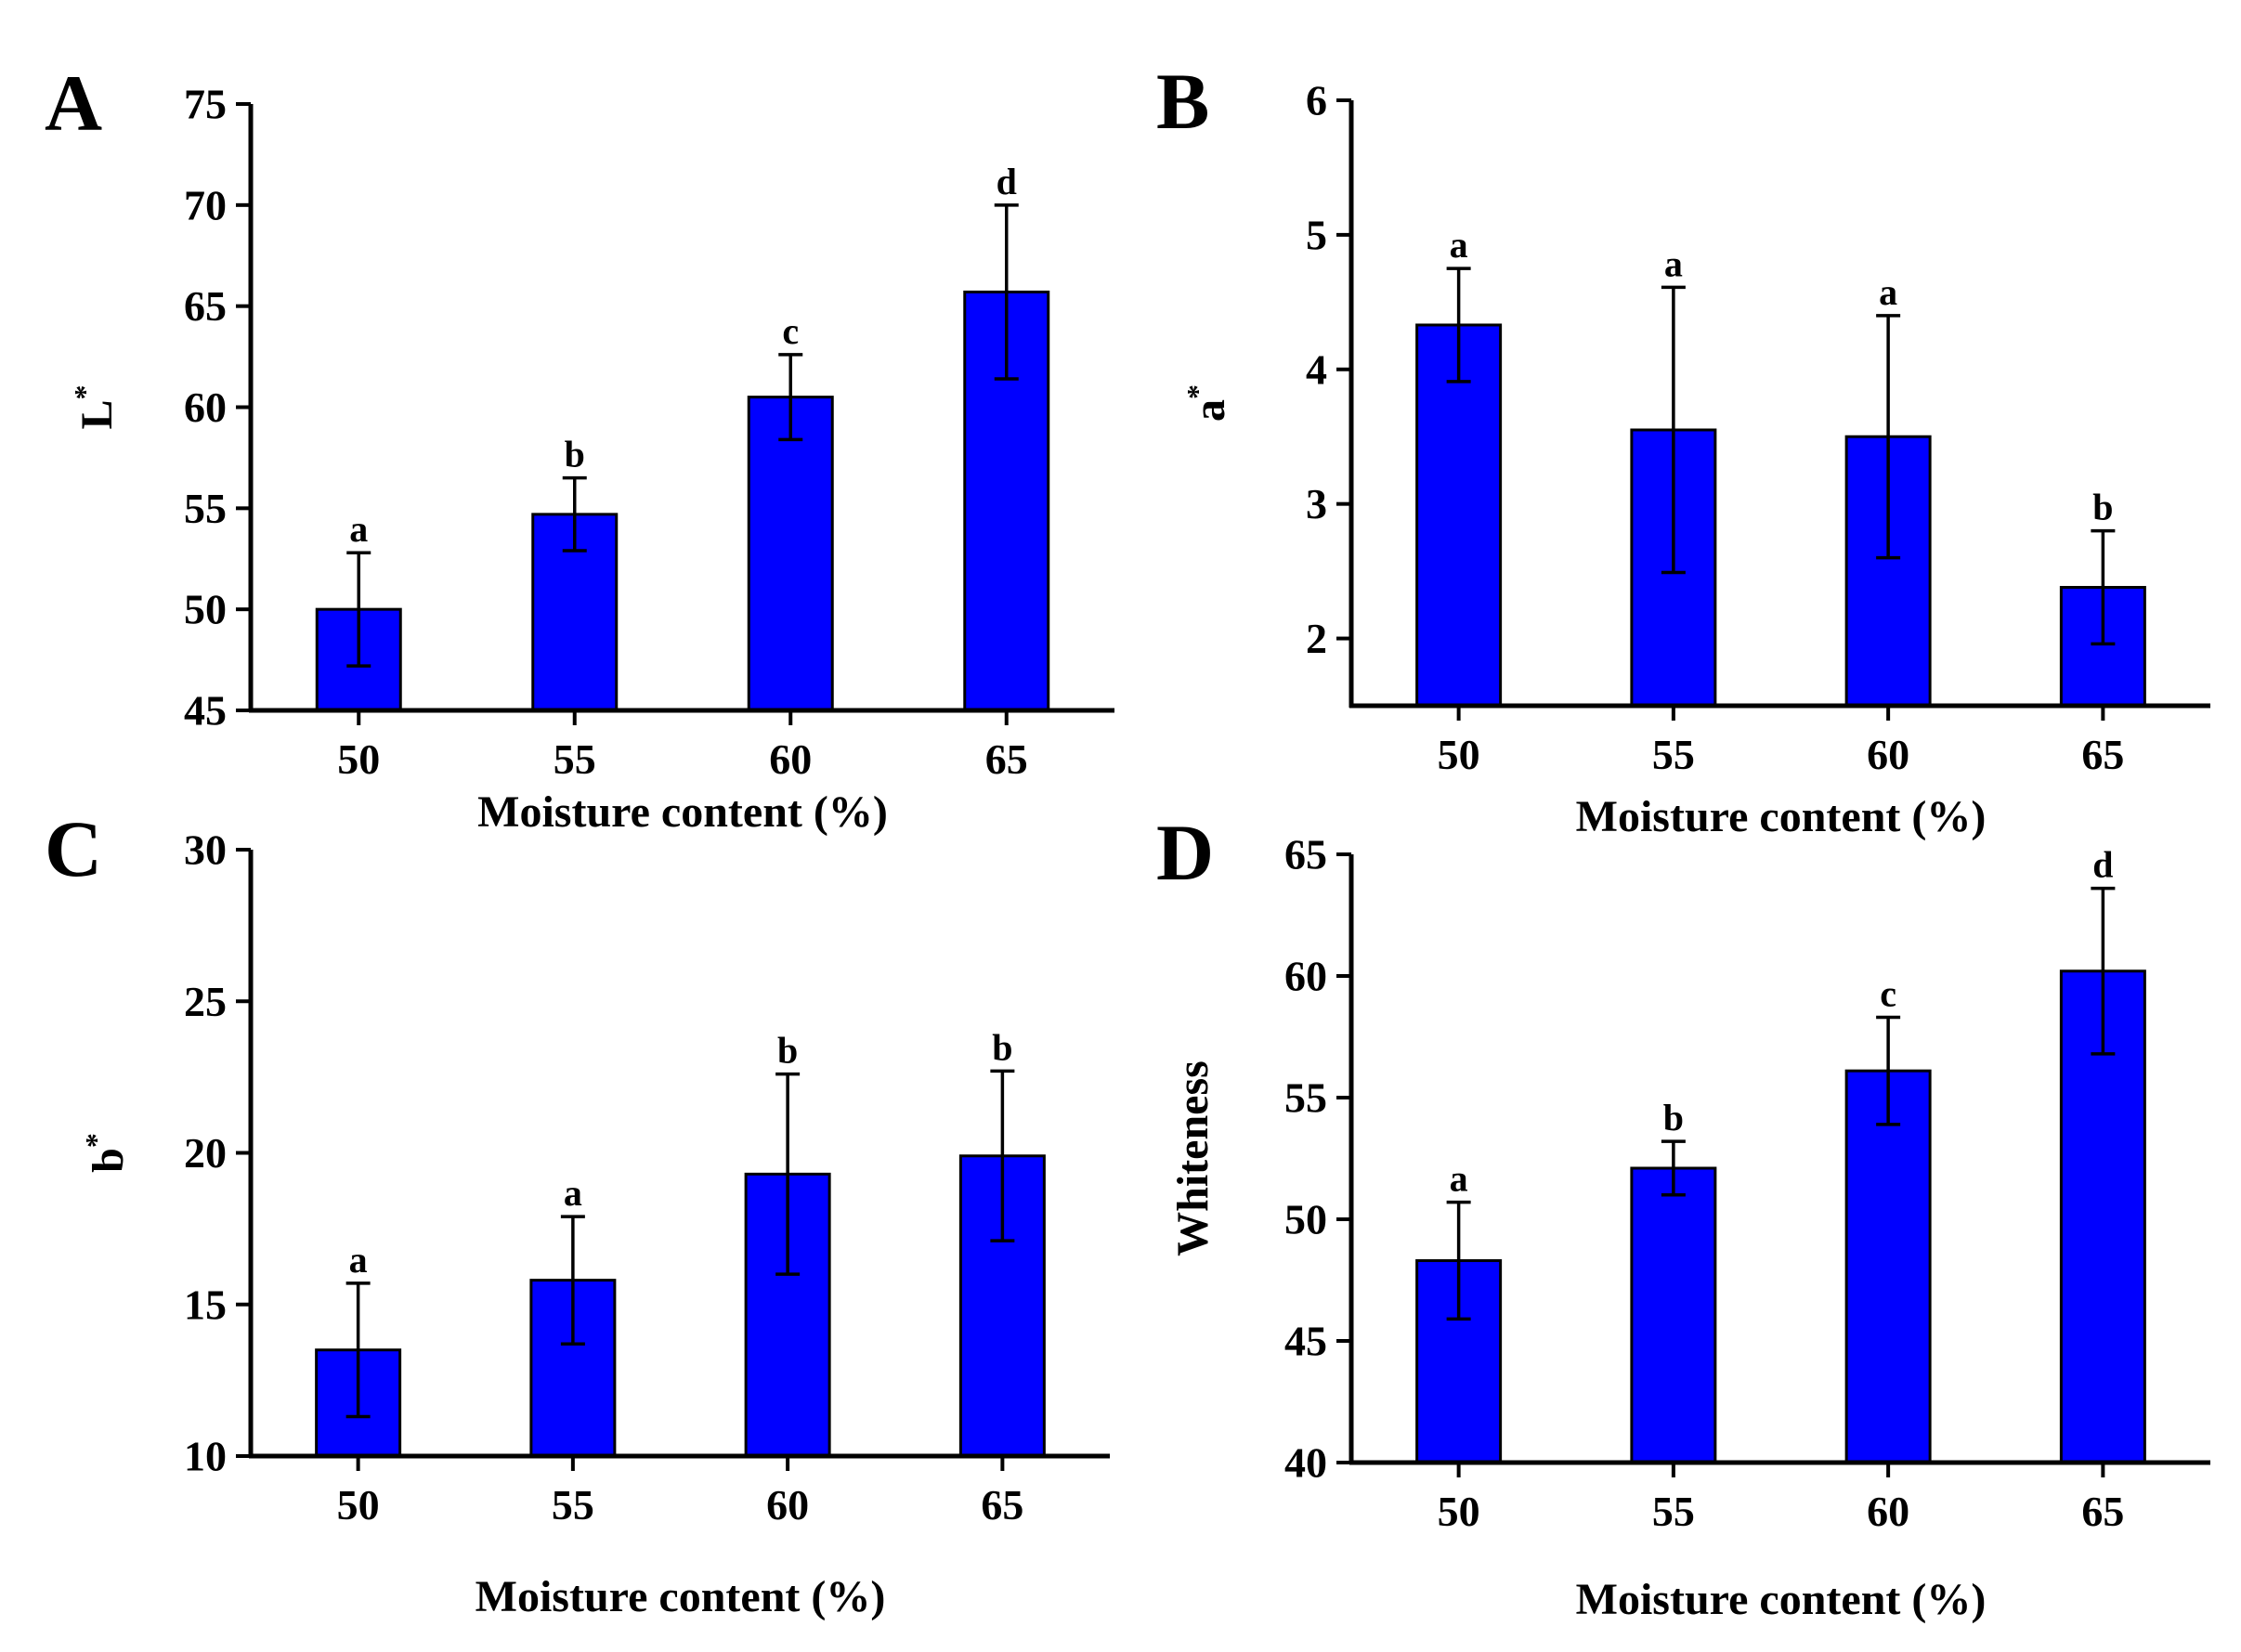 The width and height of the screenshot is (2241, 1652). What do you see at coordinates (205, 850) in the screenshot?
I see `y-tick-label: 30` at bounding box center [205, 850].